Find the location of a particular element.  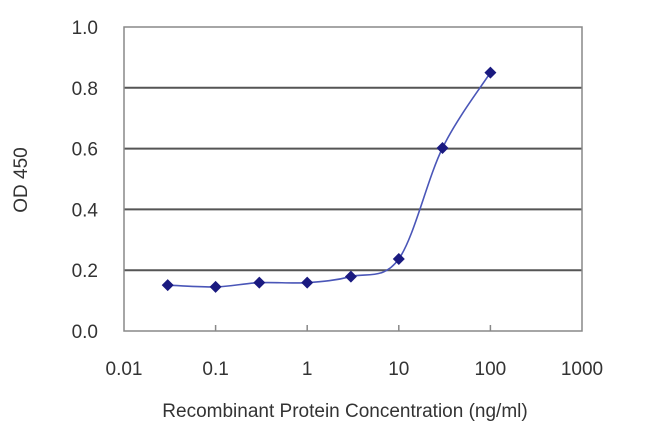

y-tick-label: 0.0 is located at coordinates (85, 332).